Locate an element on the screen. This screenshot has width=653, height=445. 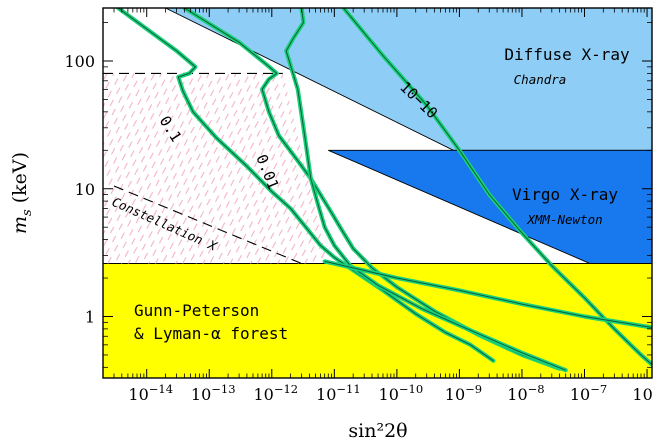
y-tick-label: 10 is located at coordinates (85, 189).